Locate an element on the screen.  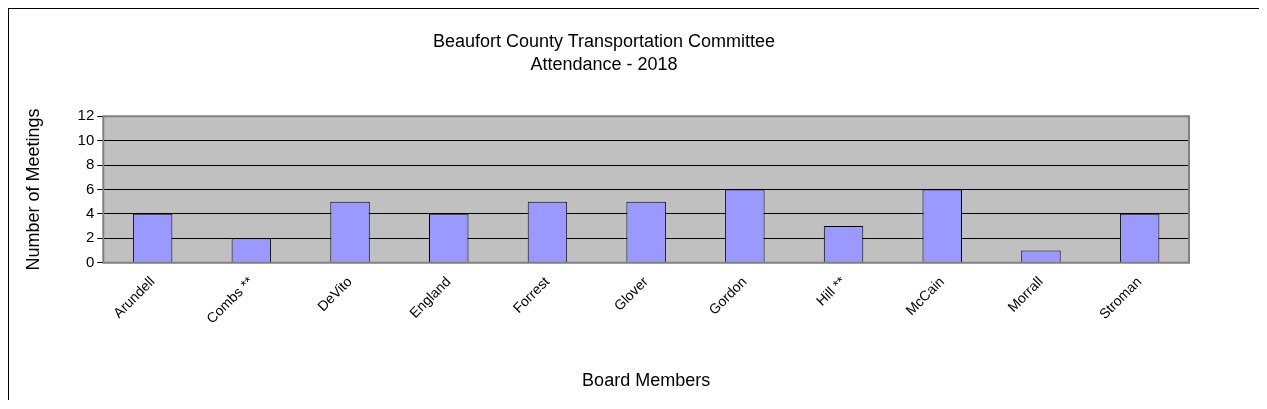
x-tick-label: Hill ** is located at coordinates (830, 290).